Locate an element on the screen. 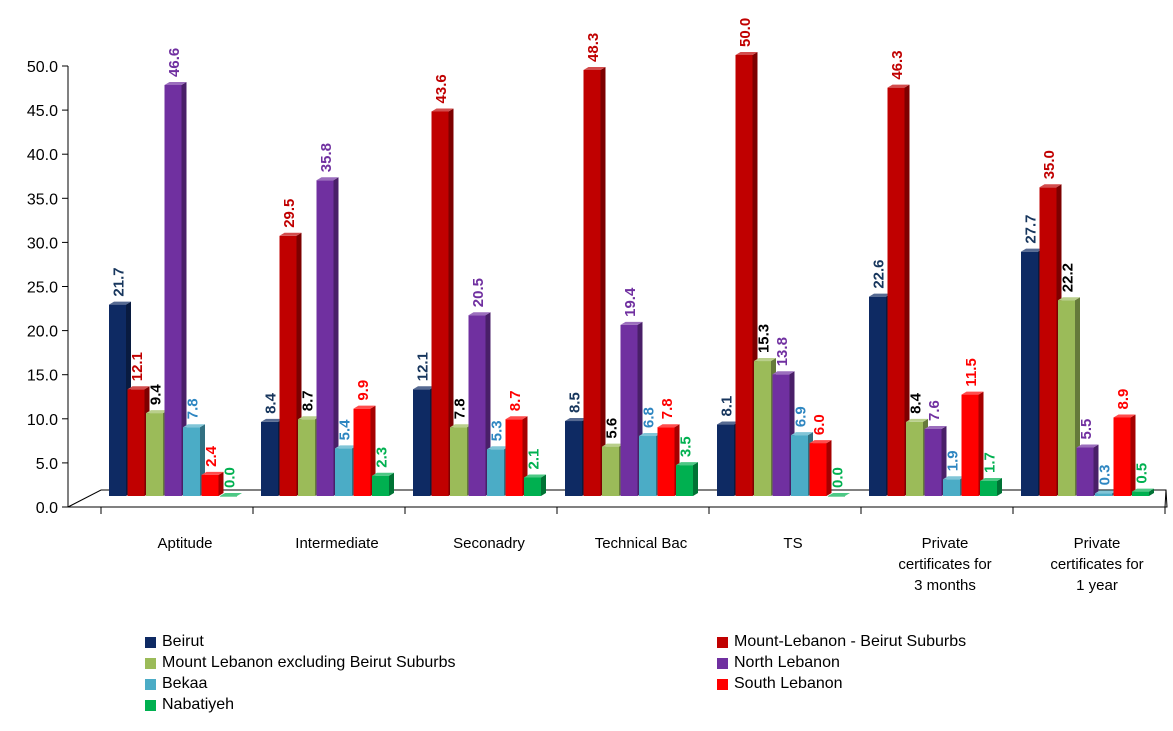 The width and height of the screenshot is (1173, 731). data-label: 5.6 is located at coordinates (612, 428).